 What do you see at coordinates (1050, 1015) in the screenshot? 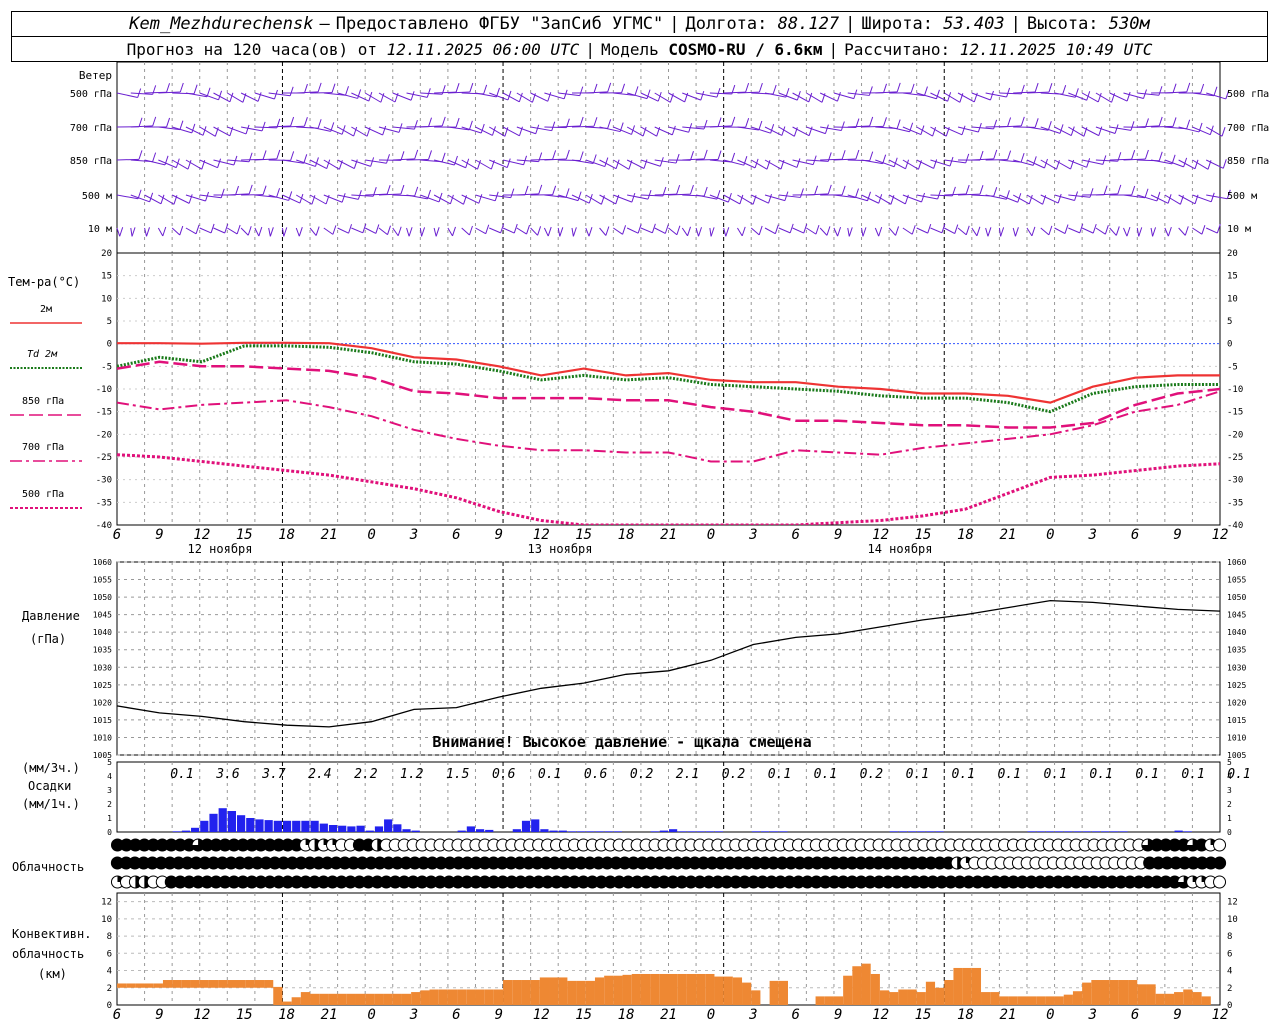
I see `time-tick-label-bottom: 0` at bounding box center [1050, 1015].